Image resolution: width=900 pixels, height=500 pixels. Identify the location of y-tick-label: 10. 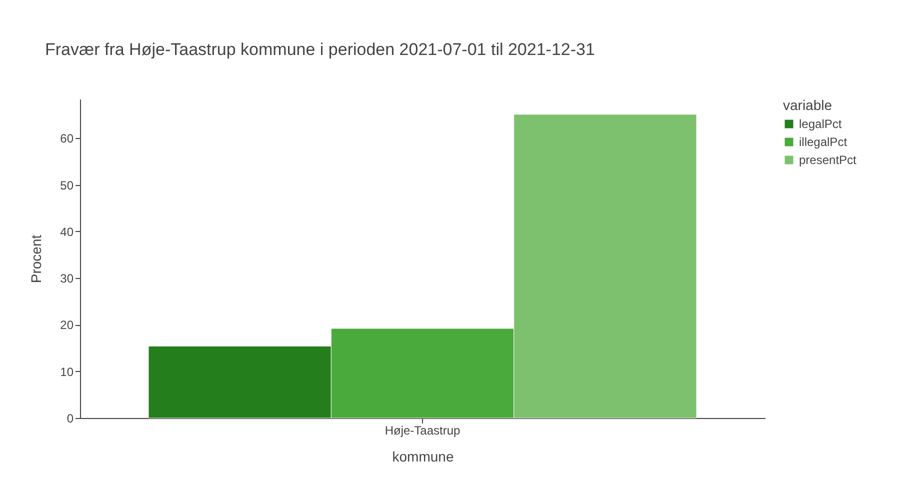
(67, 371).